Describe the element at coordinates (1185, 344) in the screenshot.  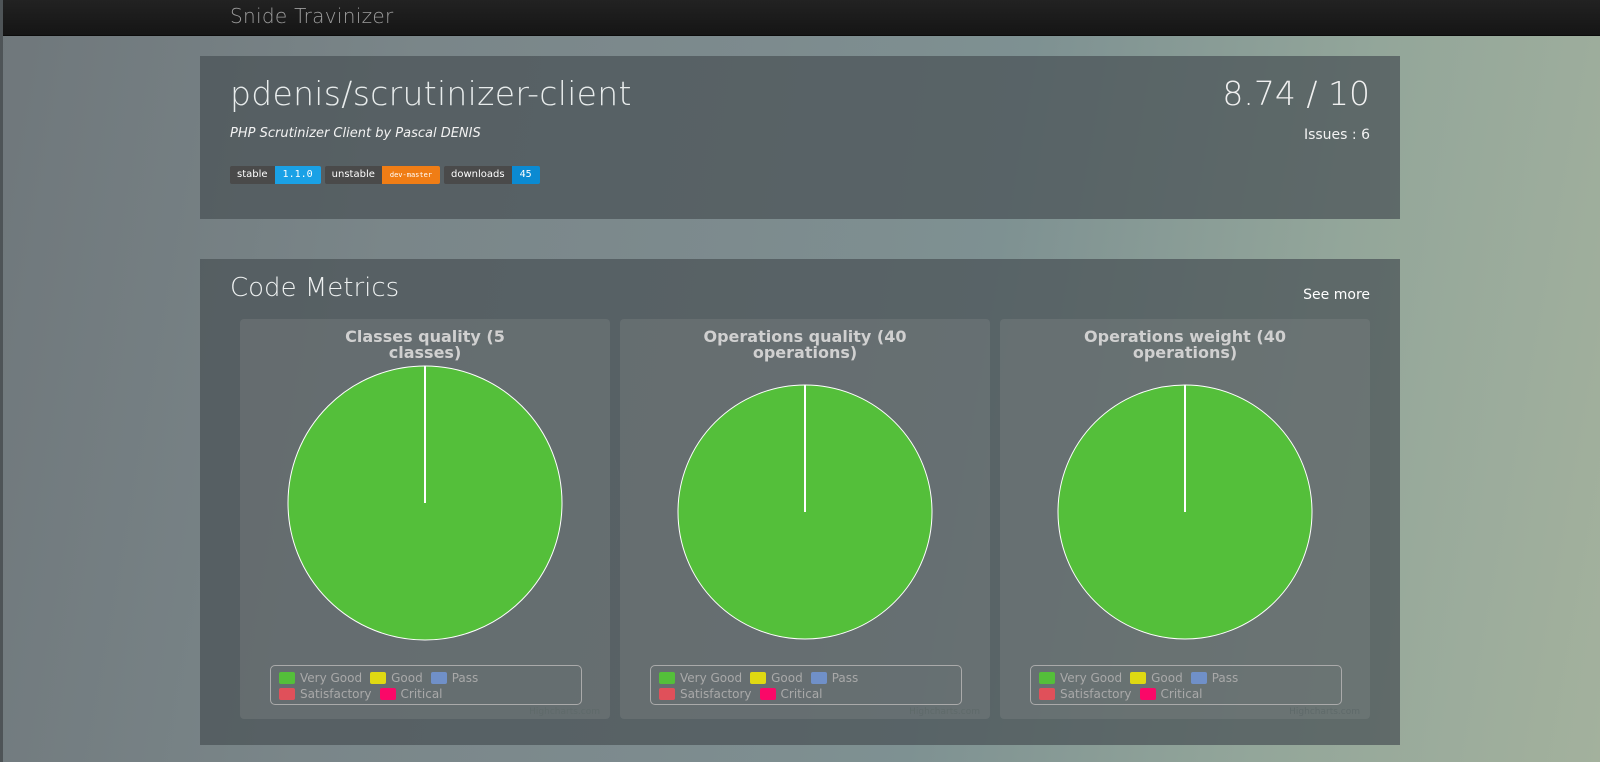
I see `chart-title: Operations weight (40 operations)` at that location.